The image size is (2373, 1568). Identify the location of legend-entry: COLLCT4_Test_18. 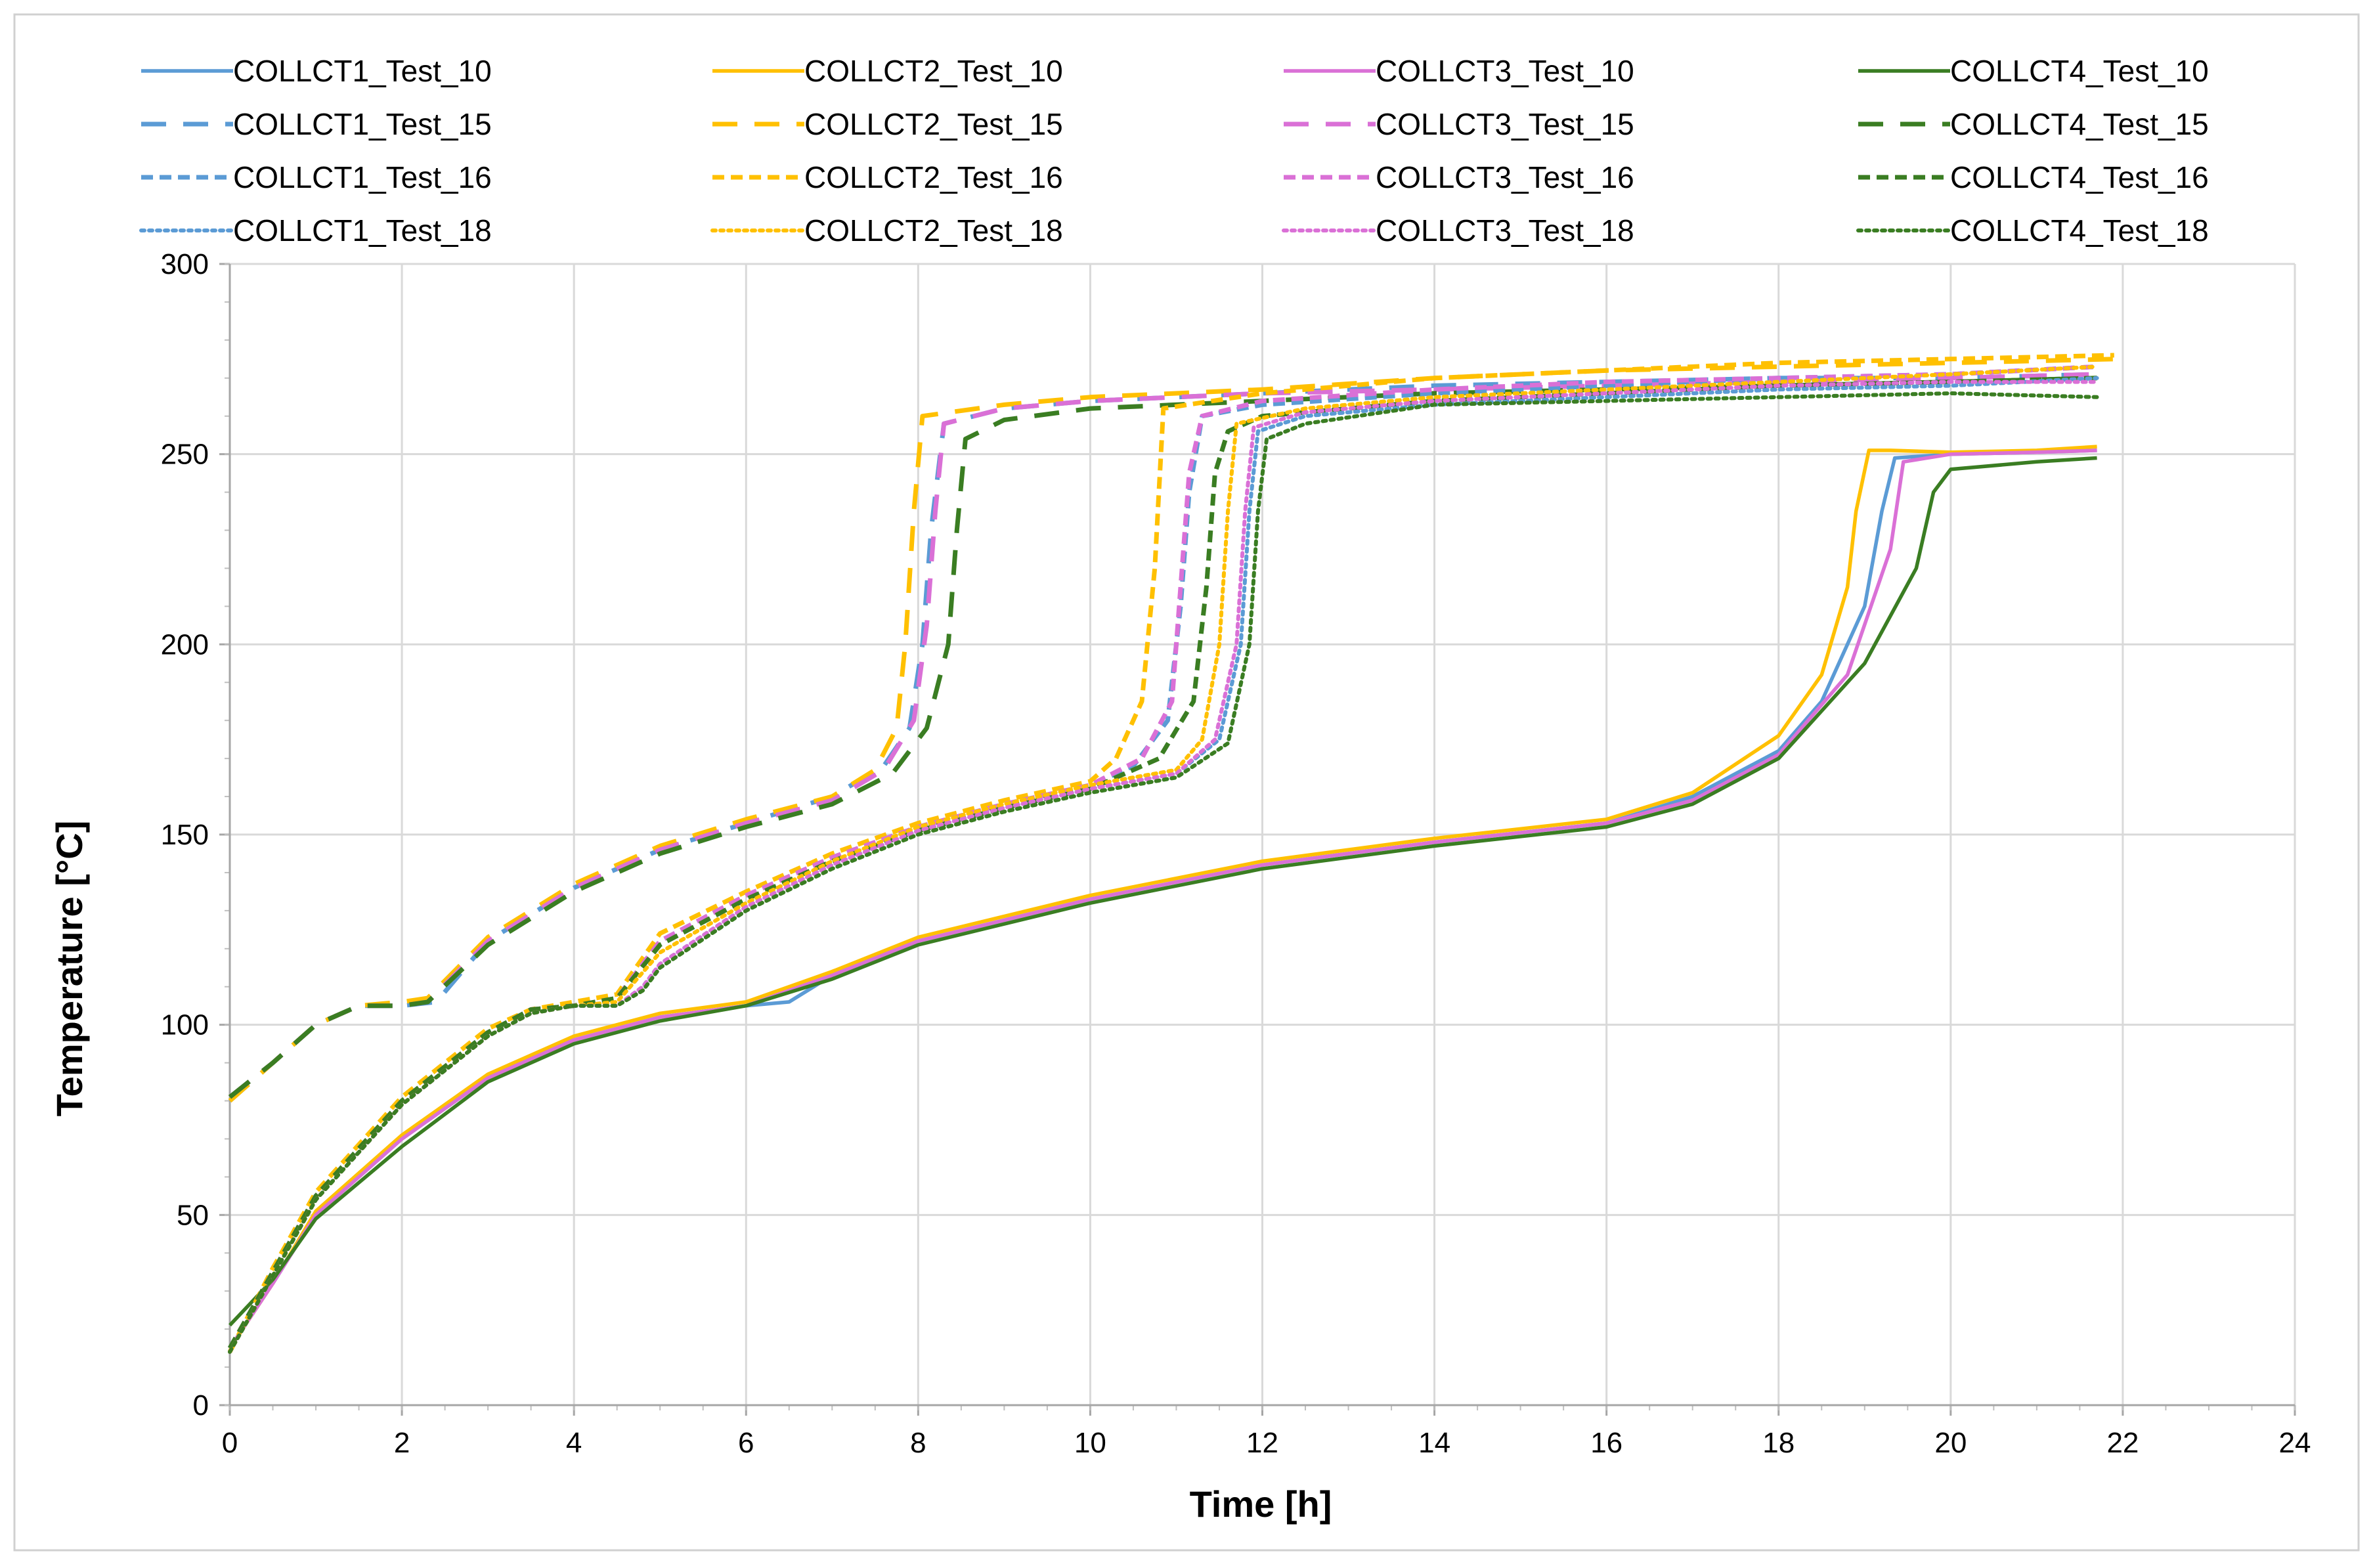
(2032, 230).